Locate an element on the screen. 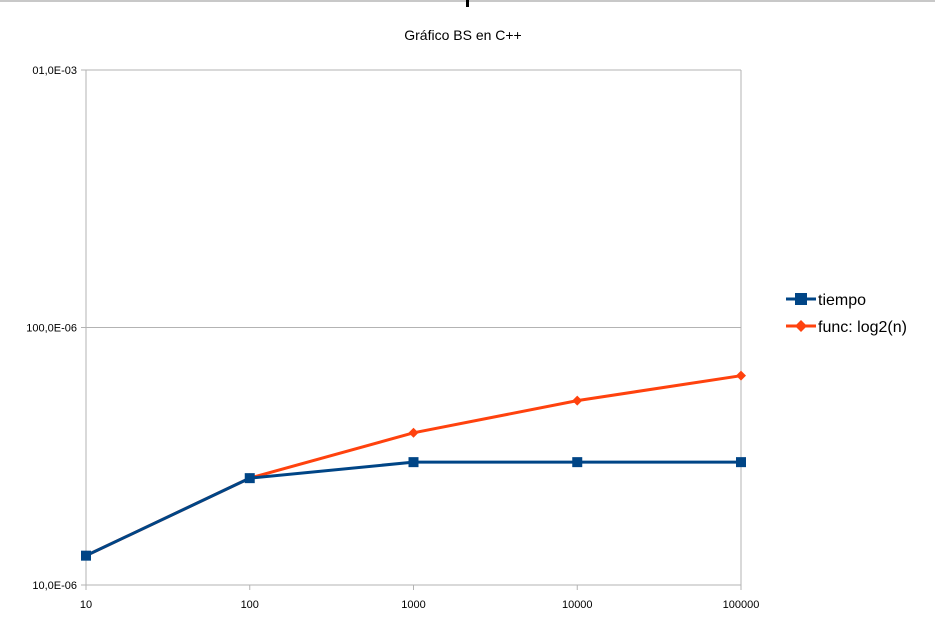  y-tick-label: 01,0E-03 is located at coordinates (54, 71).